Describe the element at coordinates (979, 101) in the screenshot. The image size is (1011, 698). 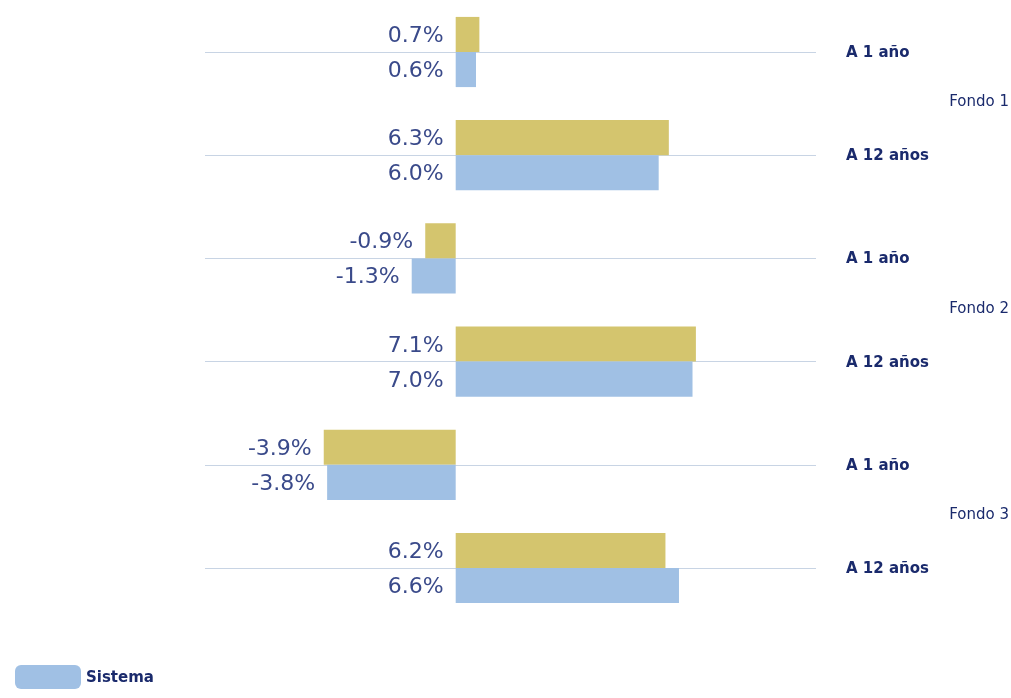
I see `text: Fondo 1` at that location.